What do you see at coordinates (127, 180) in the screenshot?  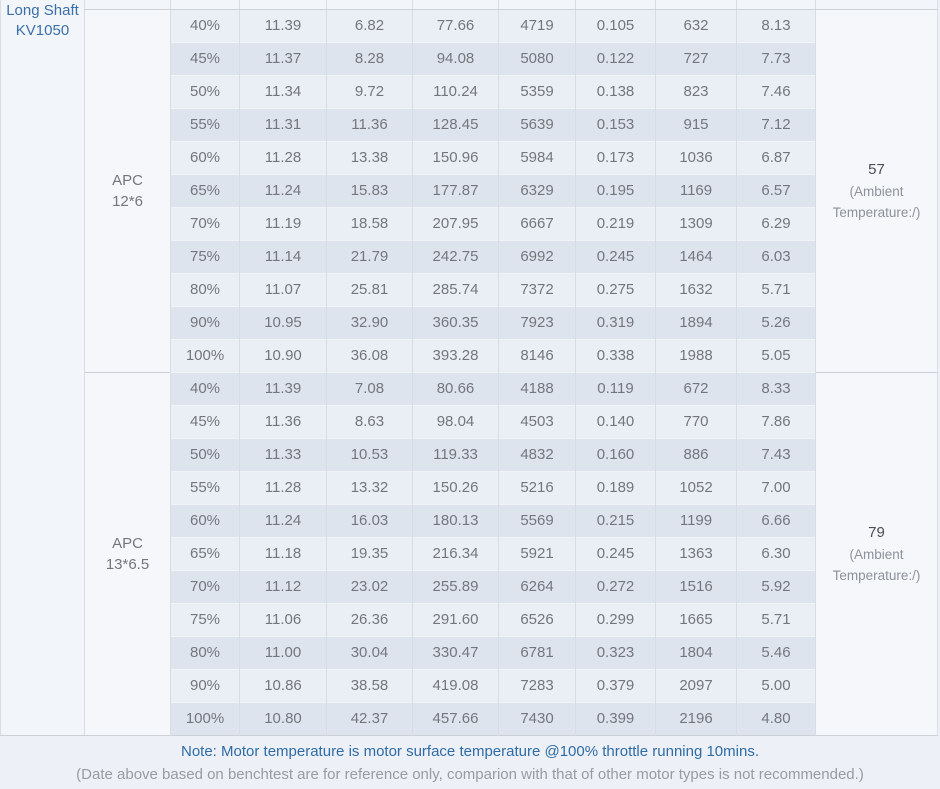 I see `propeller-line1: APC` at bounding box center [127, 180].